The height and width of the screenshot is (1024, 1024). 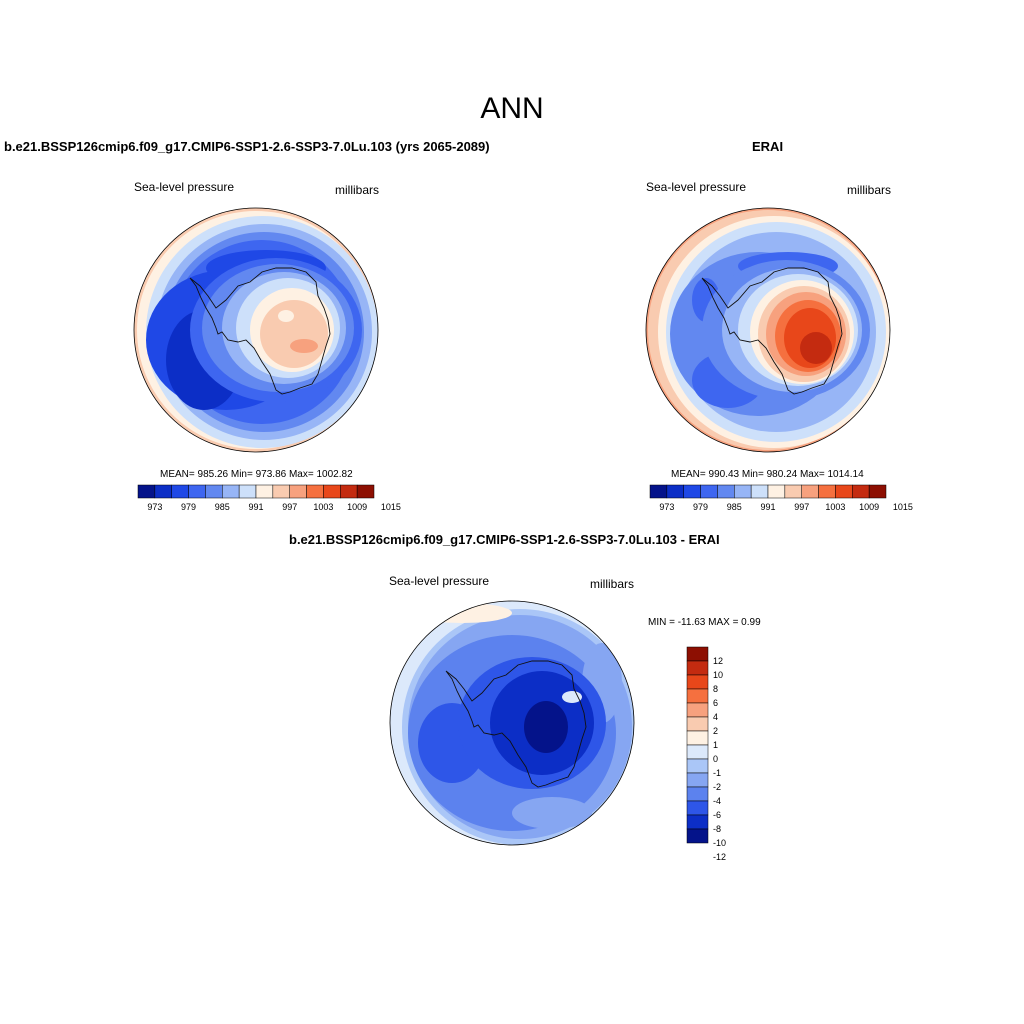 What do you see at coordinates (717, 829) in the screenshot?
I see `colorbar-tick-label: -8` at bounding box center [717, 829].